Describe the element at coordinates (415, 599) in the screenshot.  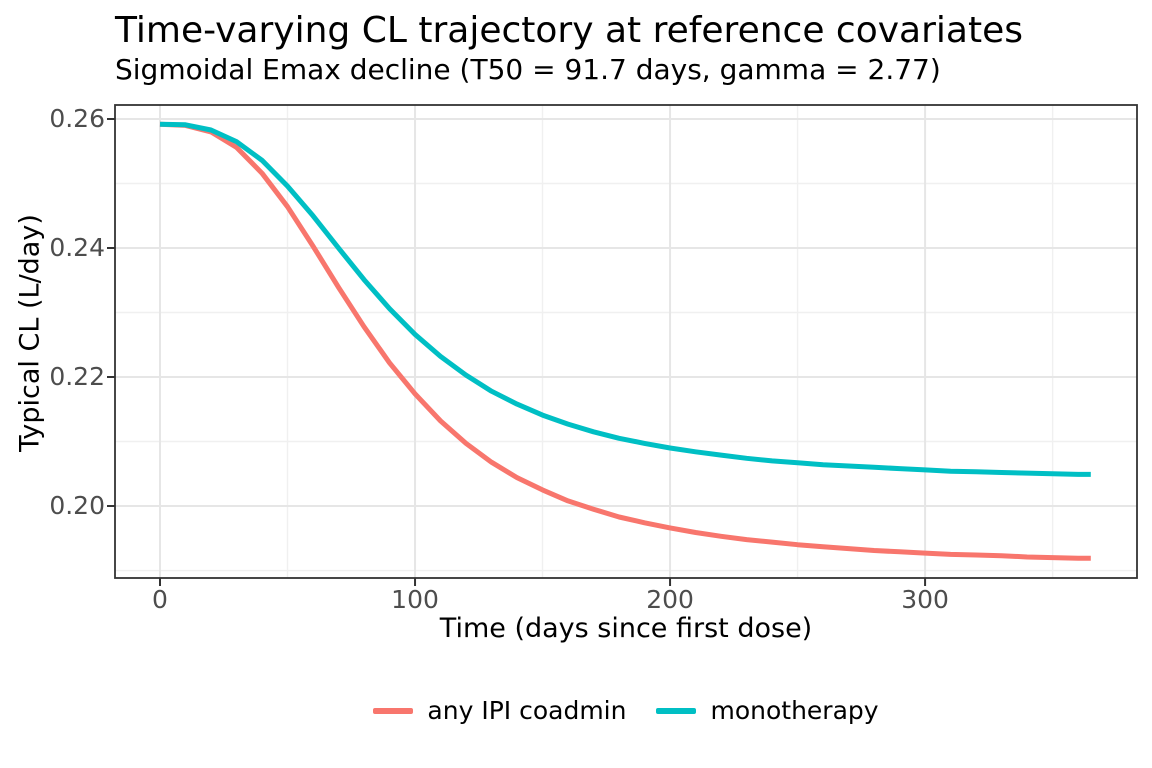
I see `x-tick-label: 100` at that location.